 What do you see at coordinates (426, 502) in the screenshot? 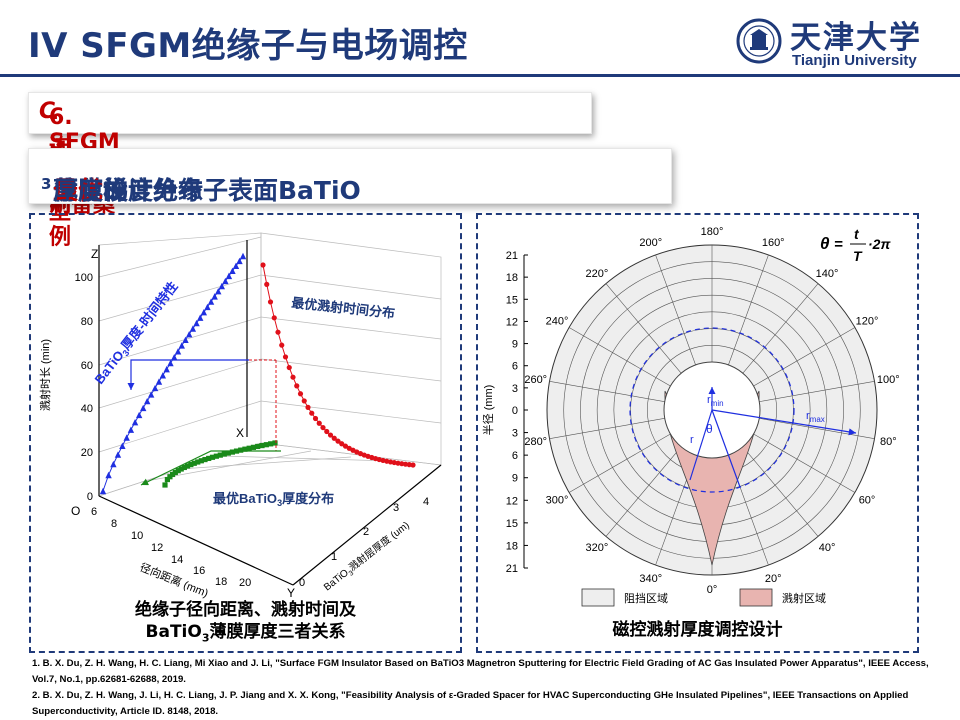
I see `svg-text: 4` at bounding box center [426, 502].